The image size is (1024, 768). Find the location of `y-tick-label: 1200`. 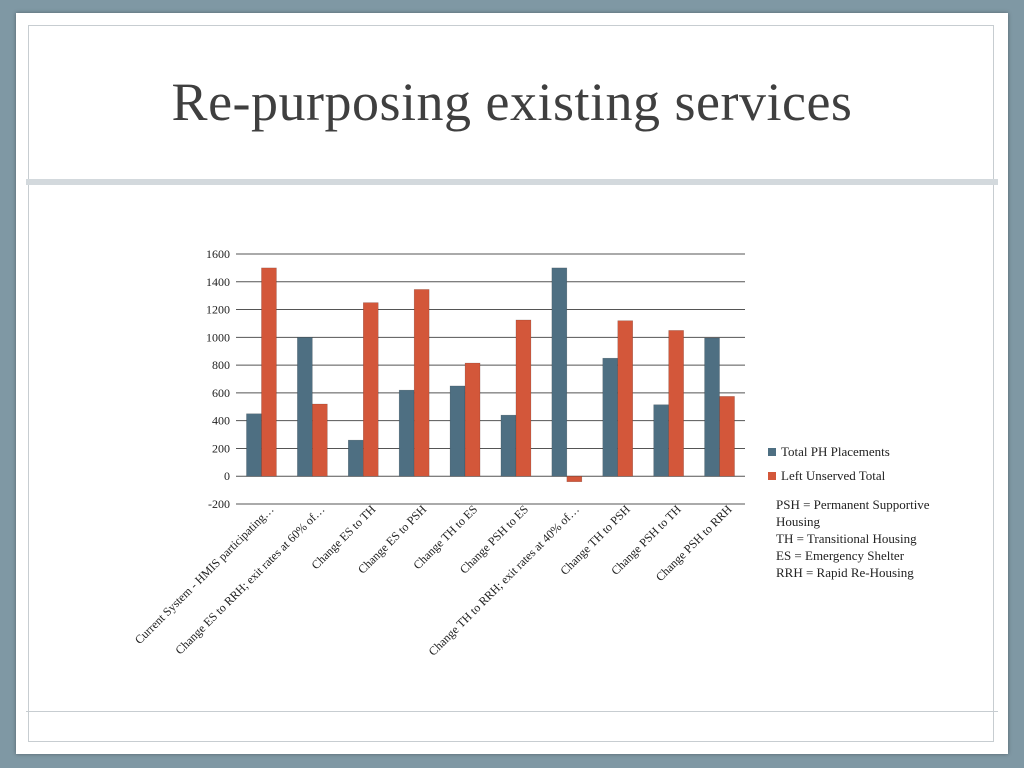

y-tick-label: 1200 is located at coordinates (218, 310).